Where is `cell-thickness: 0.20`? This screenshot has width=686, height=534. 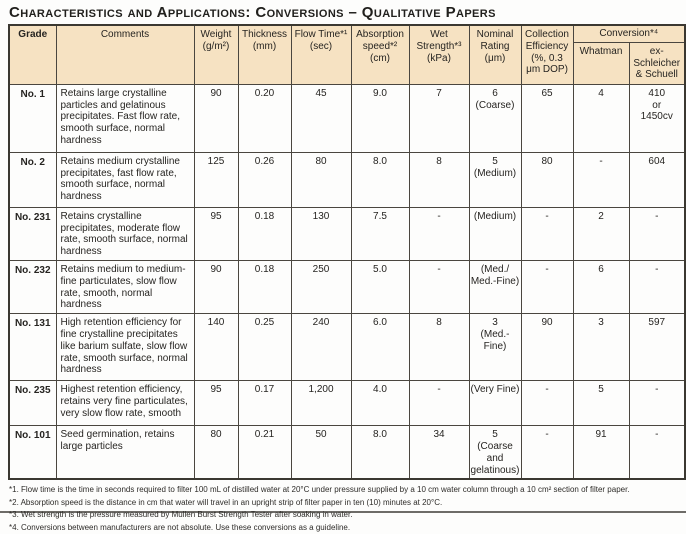
cell-thickness: 0.20 is located at coordinates (264, 118).